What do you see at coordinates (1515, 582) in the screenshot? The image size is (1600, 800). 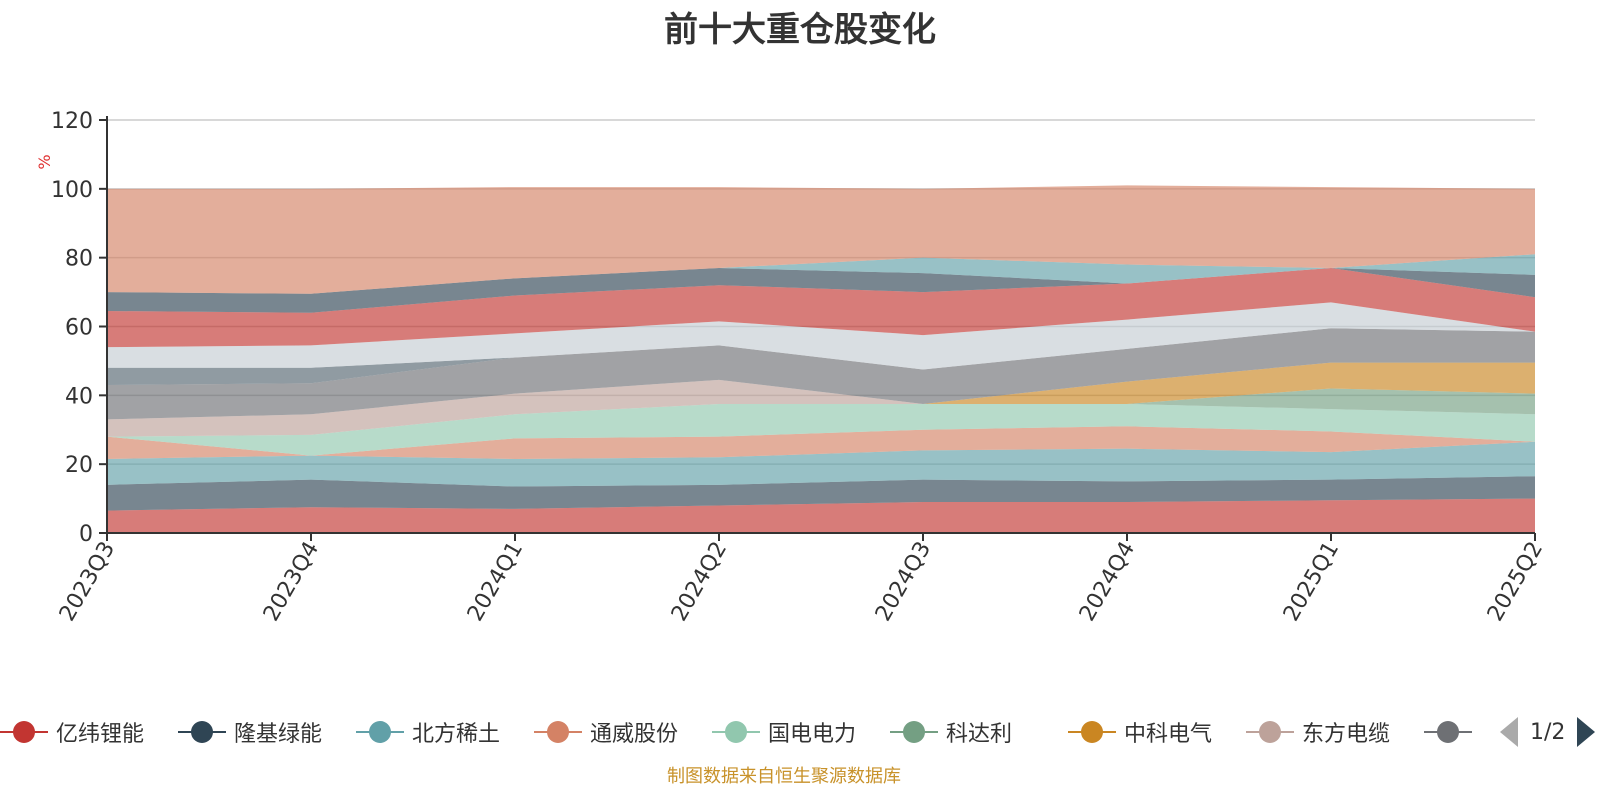 I see `x-tick-label: 2025Q2` at bounding box center [1515, 582].